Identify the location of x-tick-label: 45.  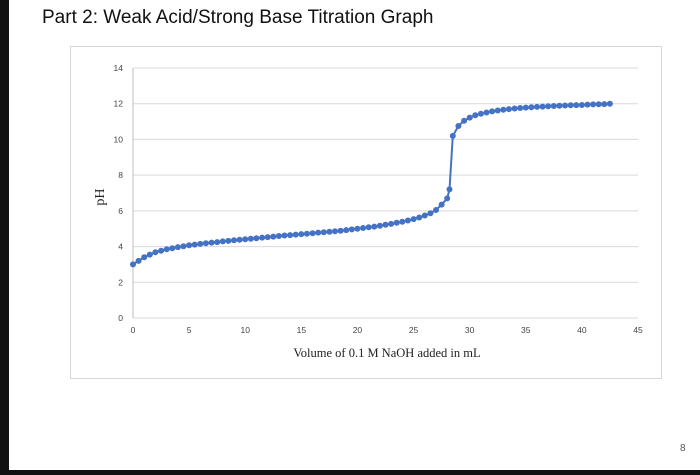
(638, 330).